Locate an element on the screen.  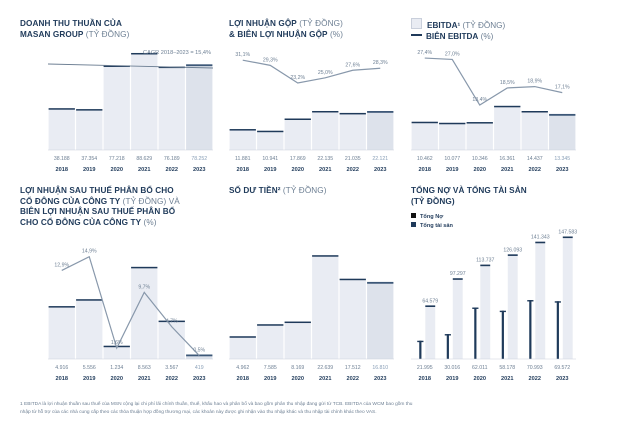
margin-value-label: 1,6% is located at coordinates (117, 343).